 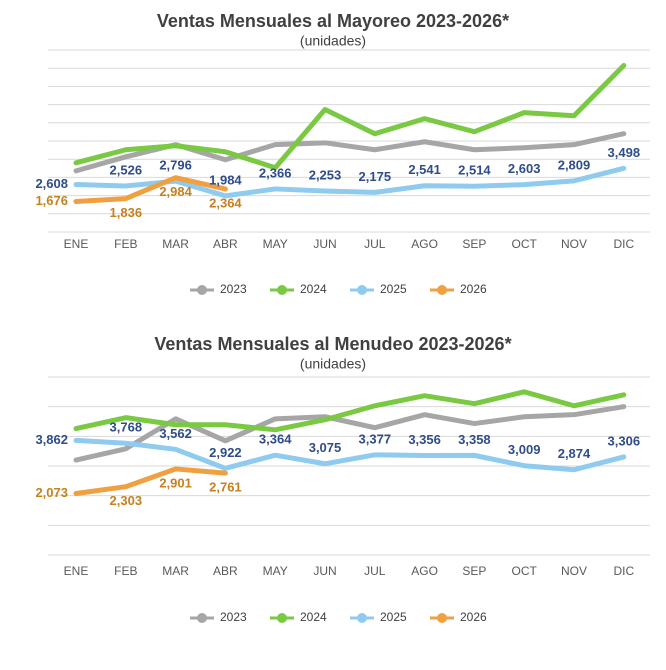 I want to click on data-label: 2,303, so click(x=126, y=500).